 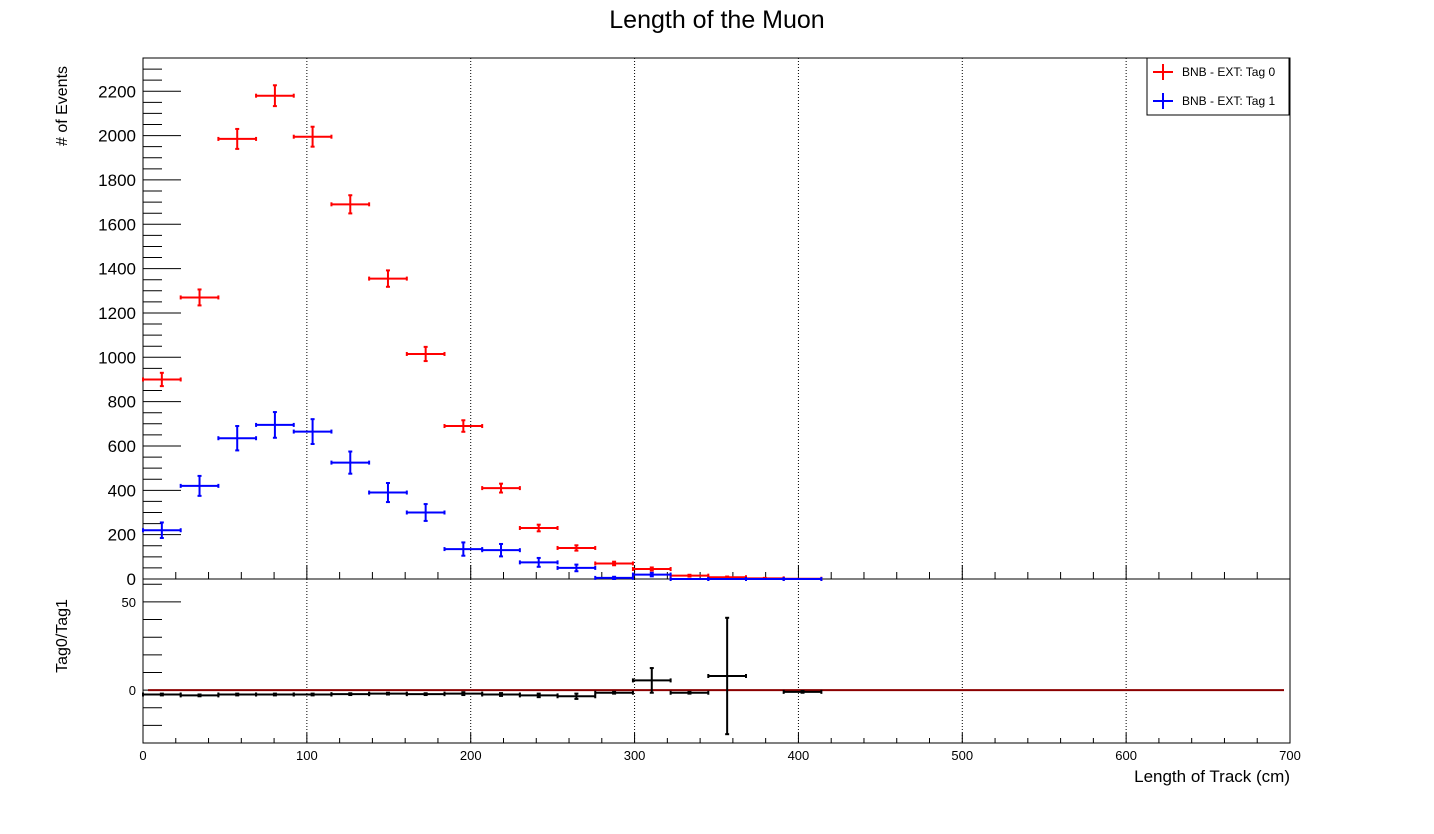 I want to click on bottom-y-axis-label: Tag0/Tag1, so click(x=62, y=636).